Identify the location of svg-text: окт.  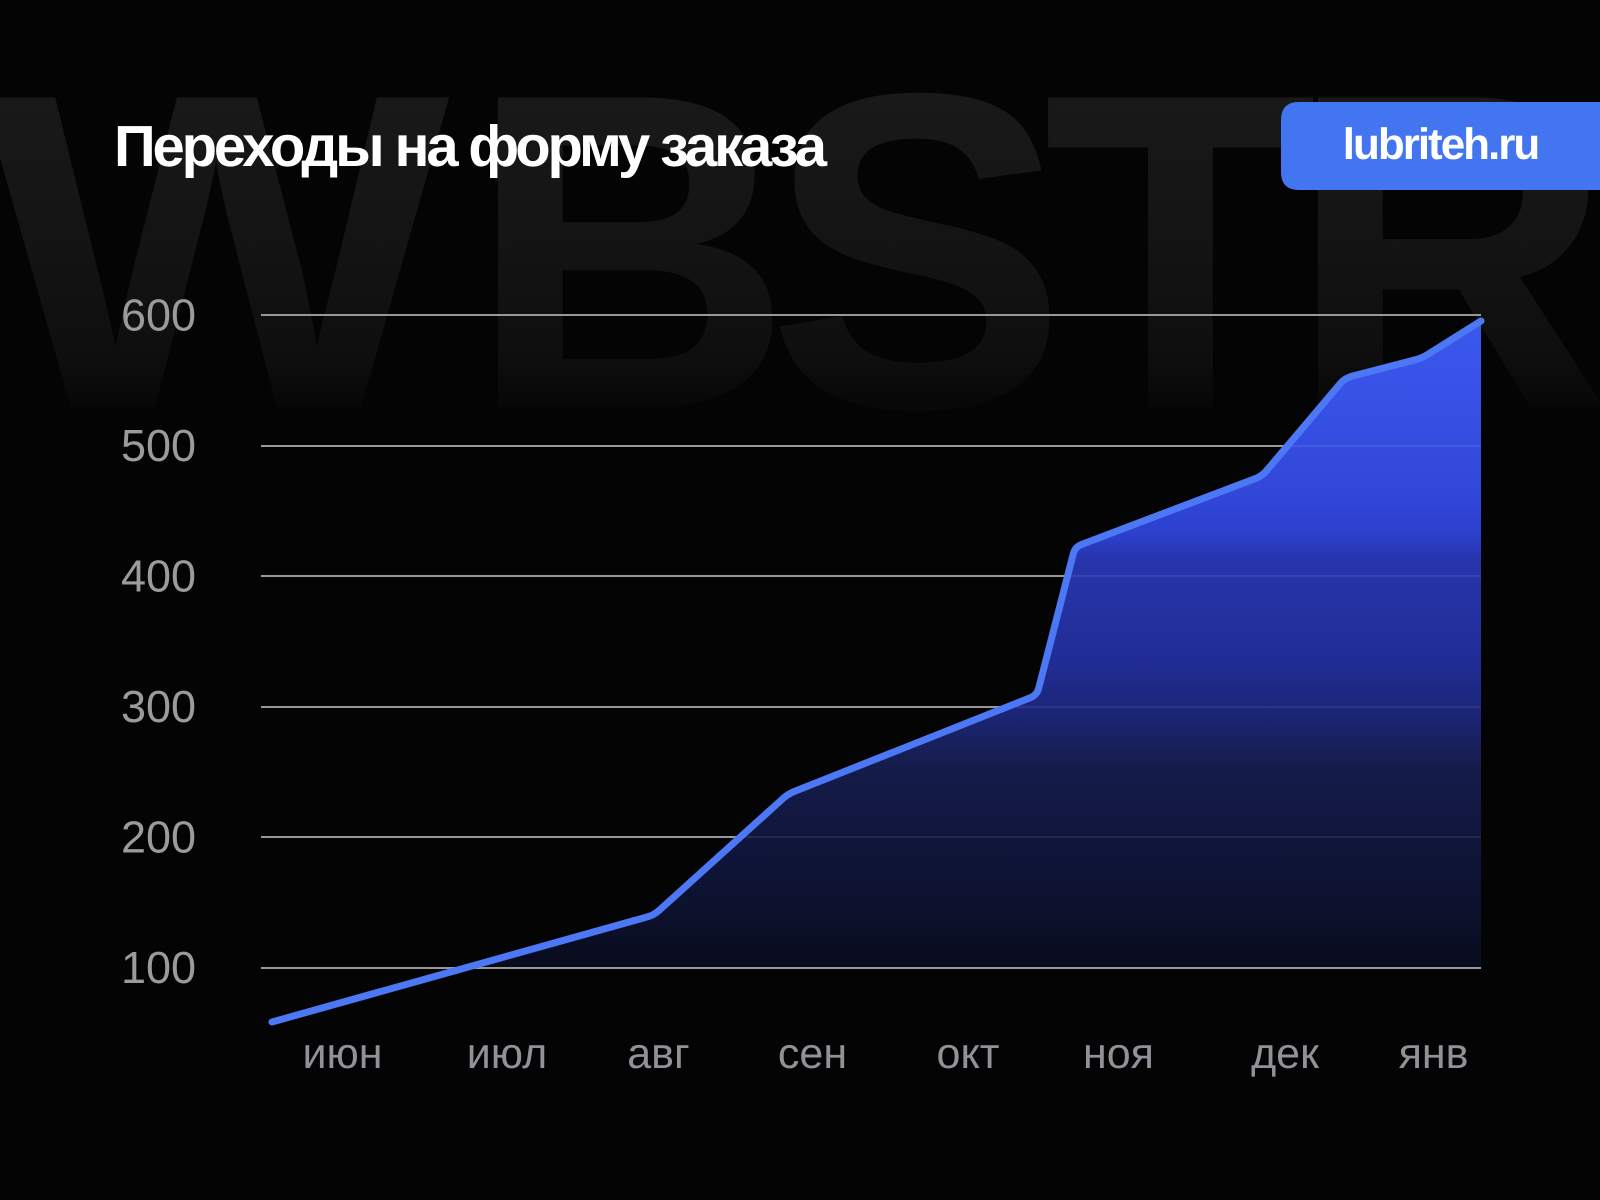
(968, 1054).